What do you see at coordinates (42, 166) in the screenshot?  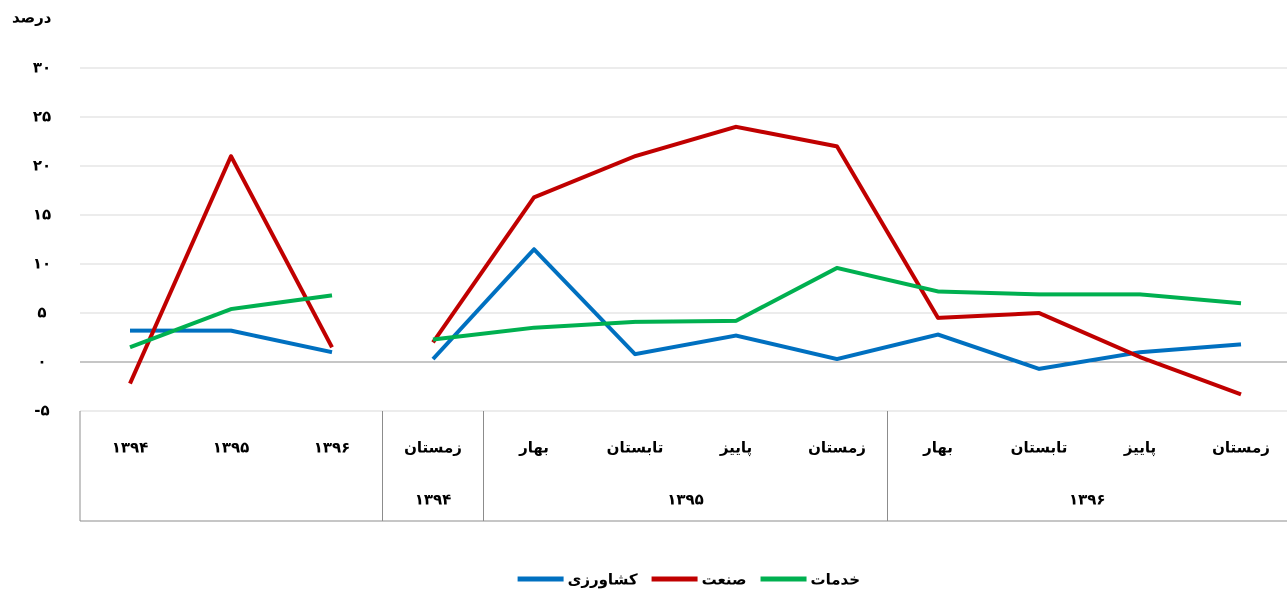 I see `y-tick-label: ۲۰` at bounding box center [42, 166].